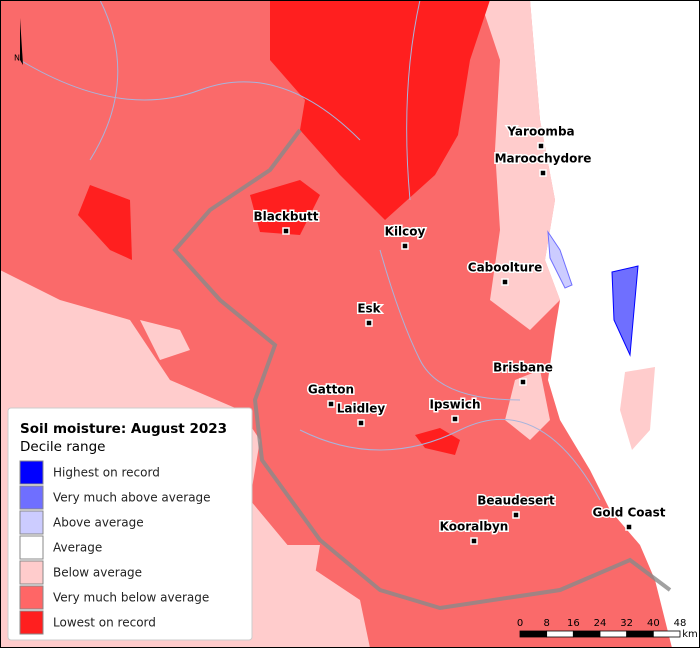 Image resolution: width=700 pixels, height=652 pixels. What do you see at coordinates (653, 623) in the screenshot?
I see `scale-tick-label: 40` at bounding box center [653, 623].